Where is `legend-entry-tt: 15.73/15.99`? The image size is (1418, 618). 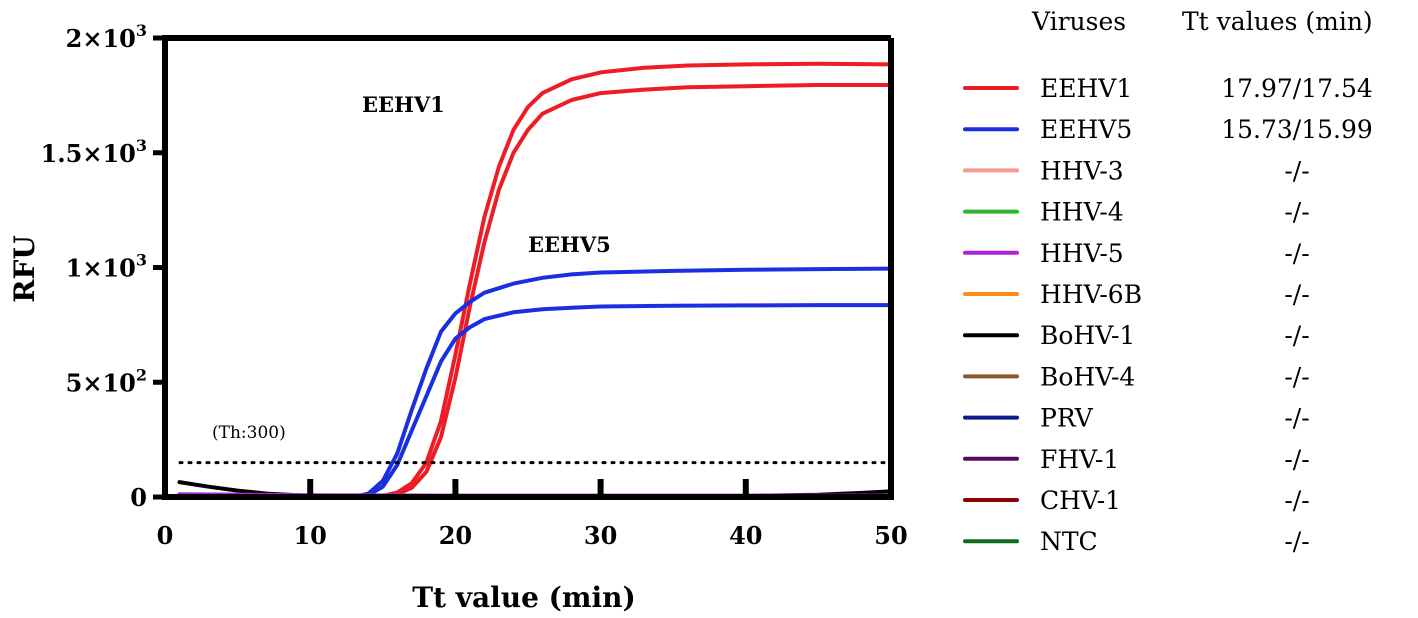
legend-entry-tt: 15.73/15.99 is located at coordinates (1297, 129).